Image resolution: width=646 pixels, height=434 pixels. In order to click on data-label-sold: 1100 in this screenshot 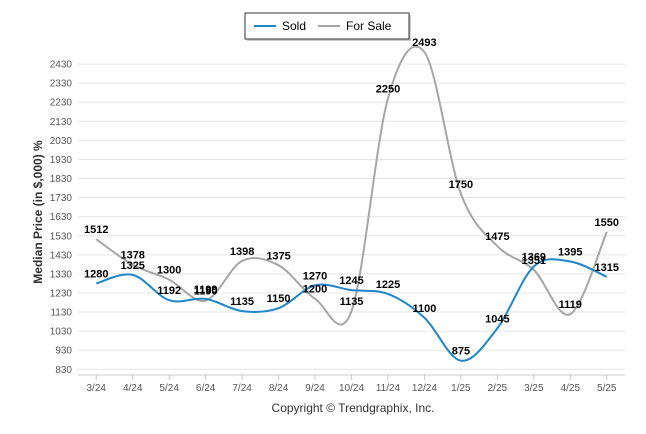, I will do `click(424, 309)`.